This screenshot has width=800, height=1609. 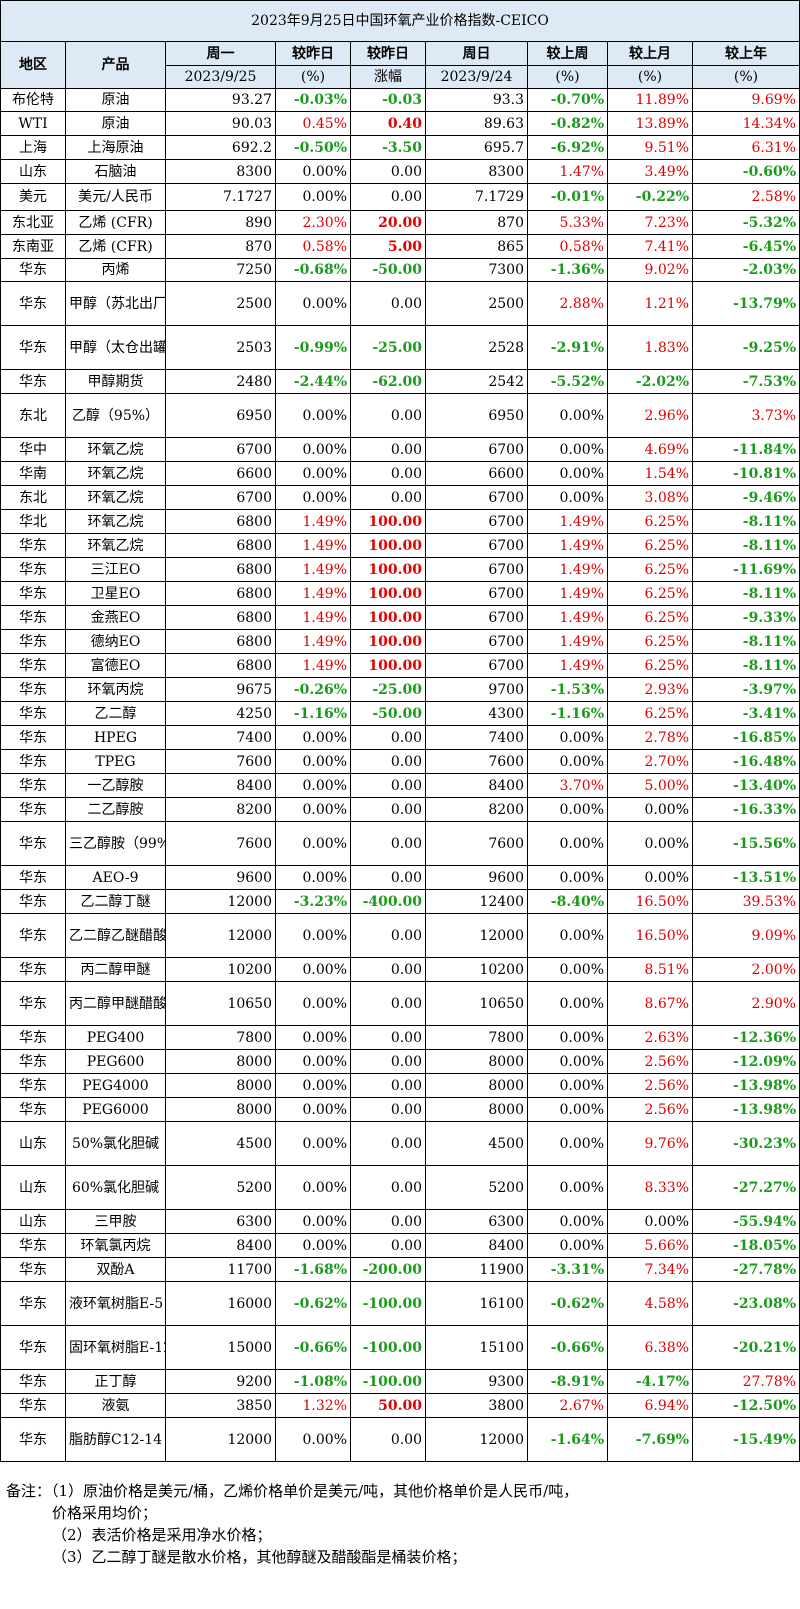 What do you see at coordinates (33, 100) in the screenshot?
I see `region-cell: 布伦特` at bounding box center [33, 100].